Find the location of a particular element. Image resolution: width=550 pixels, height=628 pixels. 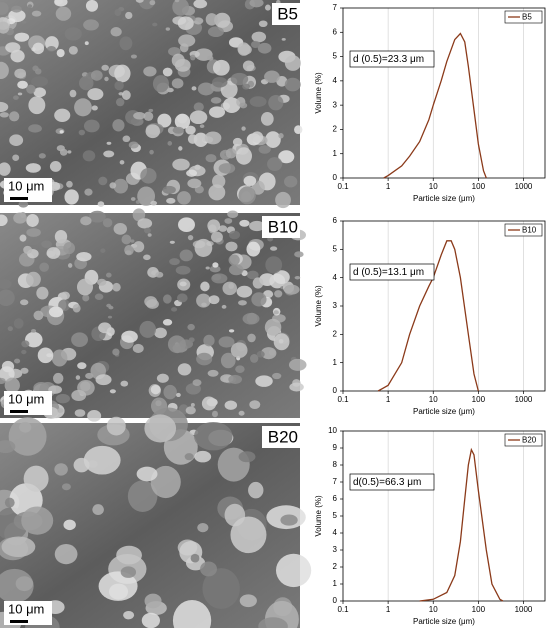

y-tick-label: 6 is located at coordinates (335, 220).